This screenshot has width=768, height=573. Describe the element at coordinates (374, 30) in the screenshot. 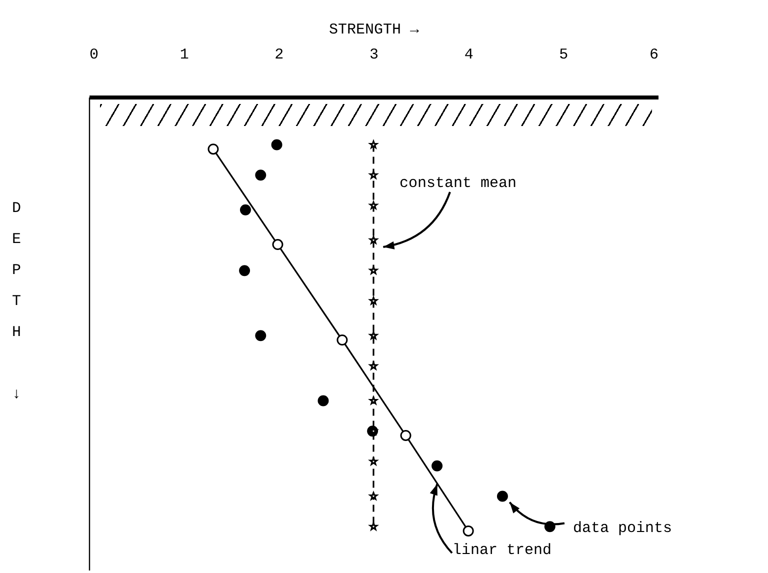

I see `x-axis-title: STRENGTH →` at that location.